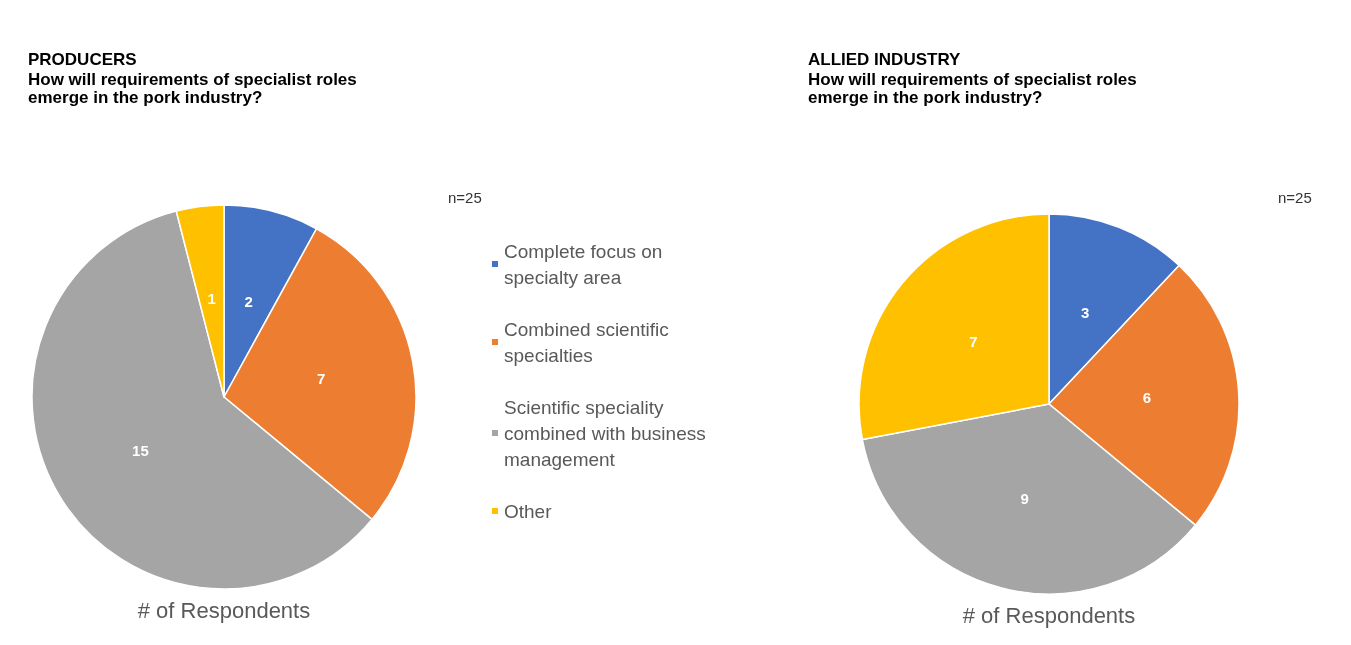  What do you see at coordinates (1024, 499) in the screenshot?
I see `data-label: 9` at bounding box center [1024, 499].